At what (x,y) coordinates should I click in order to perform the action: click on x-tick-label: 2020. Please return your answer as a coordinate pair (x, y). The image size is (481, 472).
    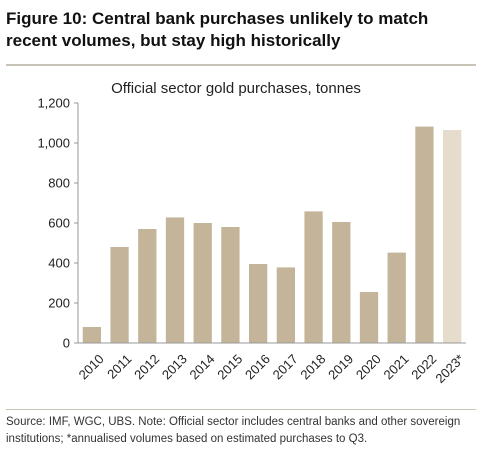
    Looking at the image, I should click on (368, 366).